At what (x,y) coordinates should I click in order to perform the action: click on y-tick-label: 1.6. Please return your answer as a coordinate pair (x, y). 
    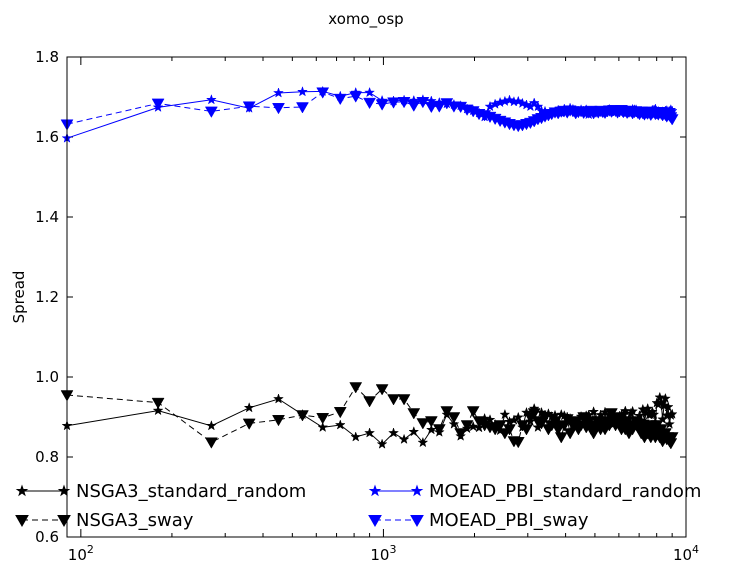
    Looking at the image, I should click on (47, 137).